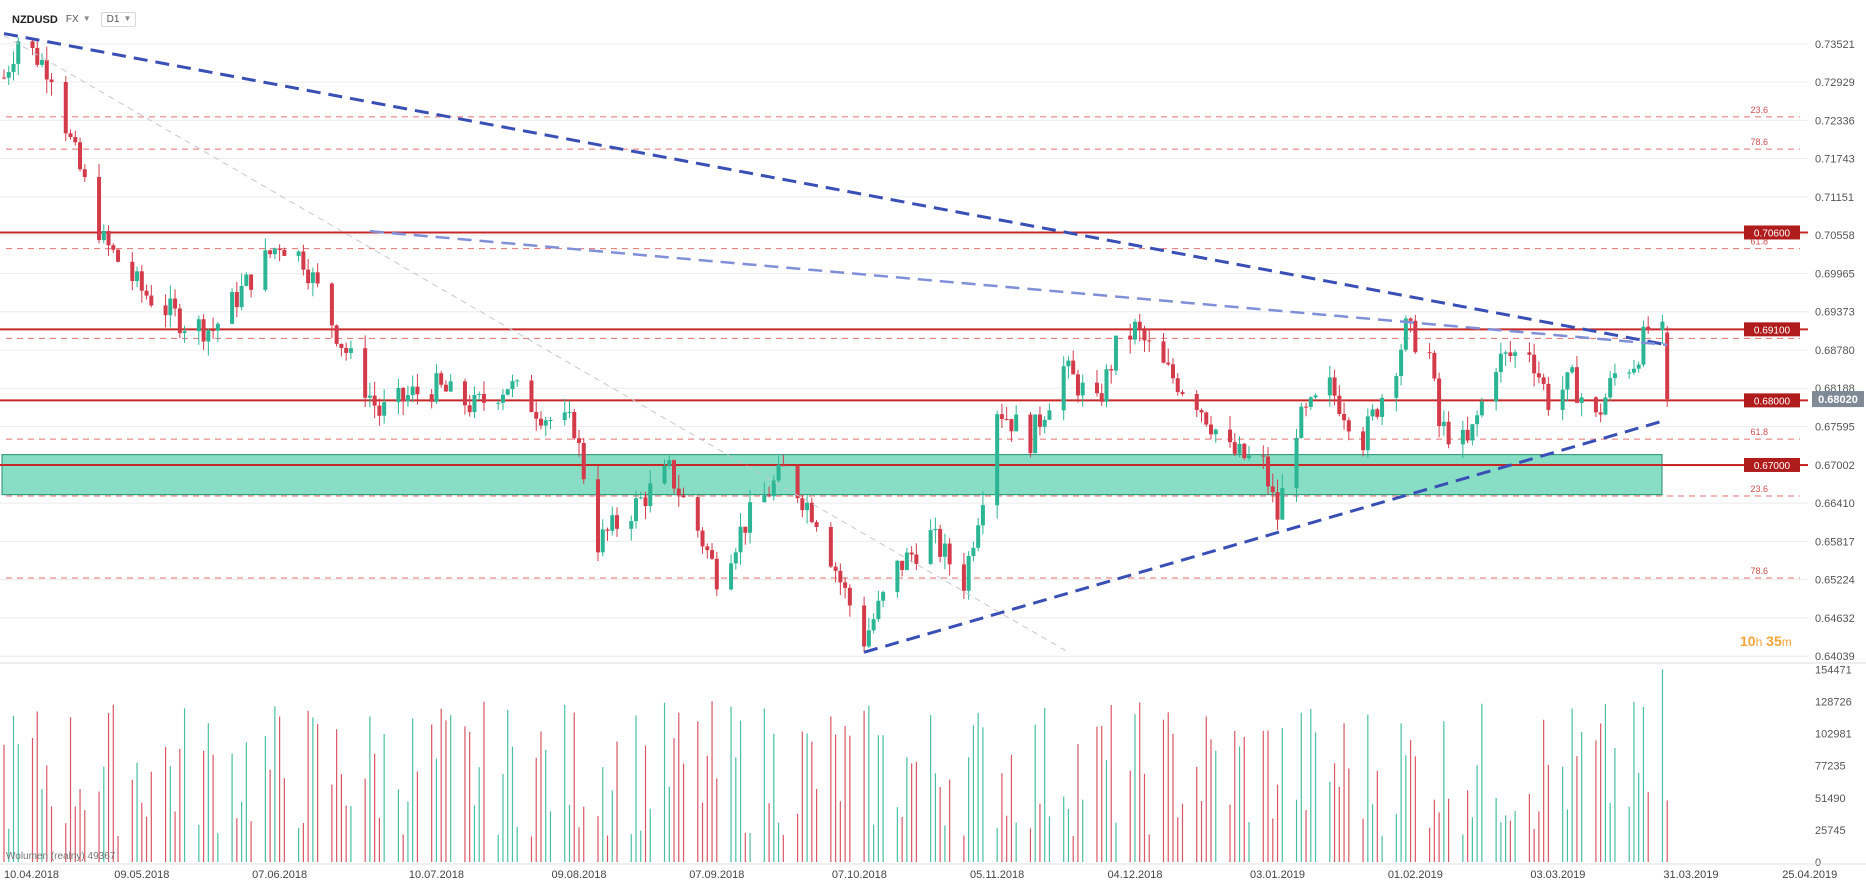 The width and height of the screenshot is (1866, 885). I want to click on price-tick-label: 0.71151, so click(1834, 198).